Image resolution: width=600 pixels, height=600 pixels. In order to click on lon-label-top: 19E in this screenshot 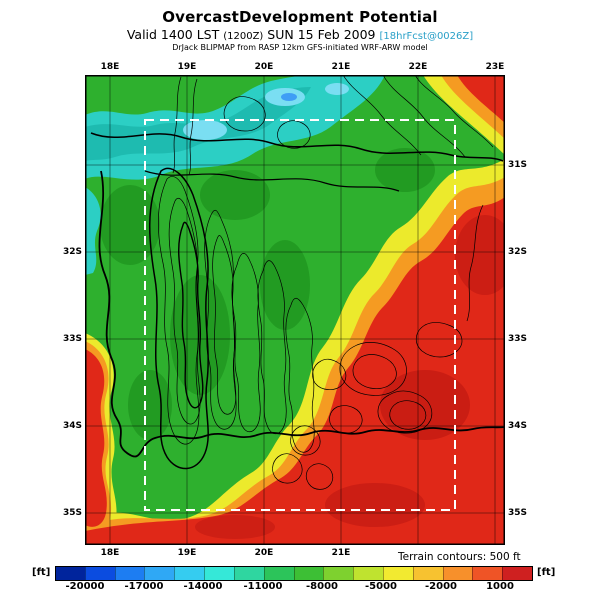, I will do `click(187, 67)`.